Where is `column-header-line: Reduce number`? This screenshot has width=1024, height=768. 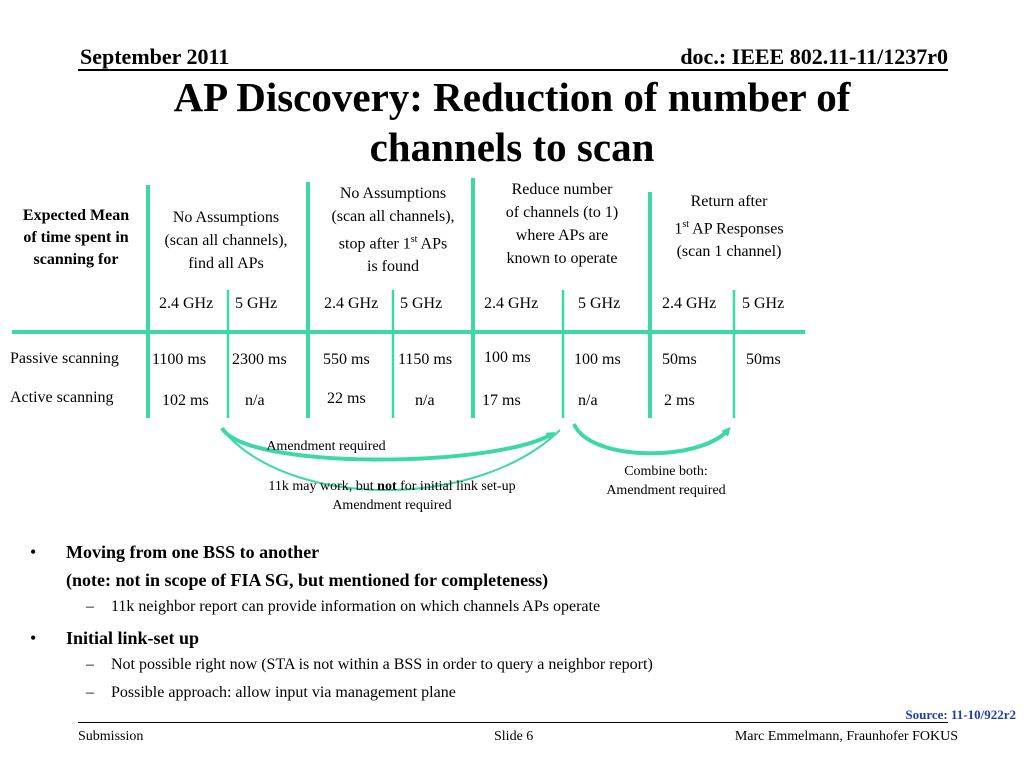
column-header-line: Reduce number is located at coordinates (562, 189).